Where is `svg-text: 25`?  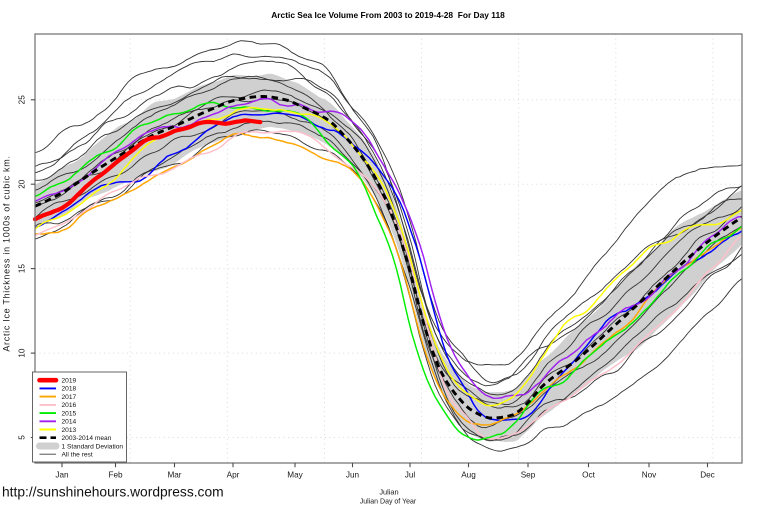
svg-text: 25 is located at coordinates (22, 100).